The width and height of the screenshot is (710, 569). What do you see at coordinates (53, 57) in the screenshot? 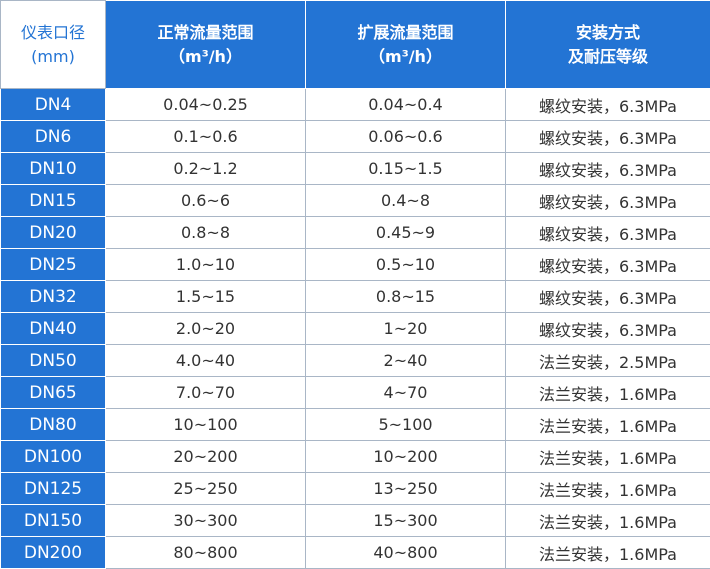
I see `header-line: (mm)` at bounding box center [53, 57].